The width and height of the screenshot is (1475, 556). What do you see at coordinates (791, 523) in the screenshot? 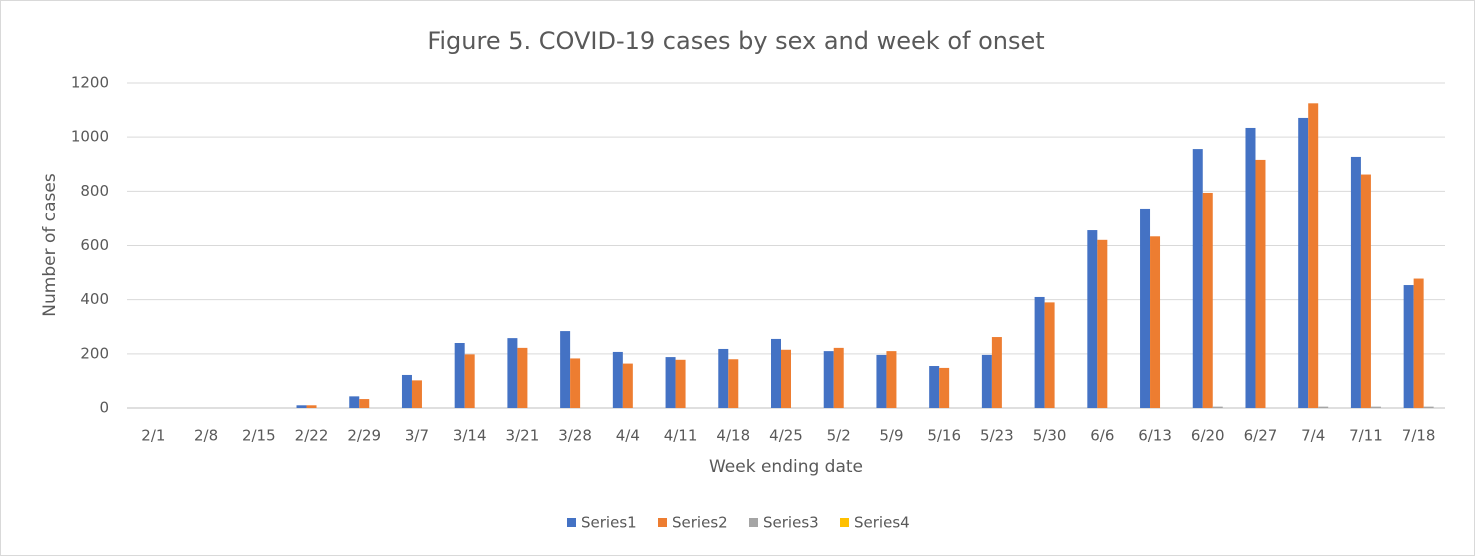
I see `legend-label: Series3` at bounding box center [791, 523].